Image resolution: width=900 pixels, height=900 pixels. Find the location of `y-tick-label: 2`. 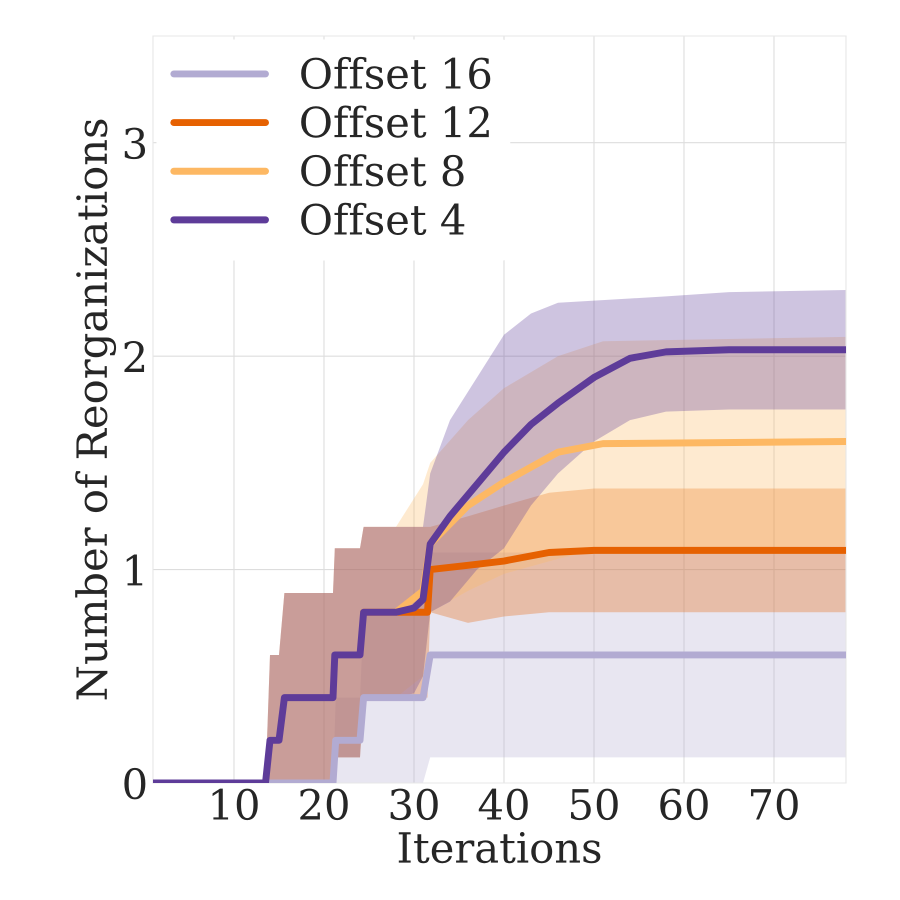

y-tick-label: 2 is located at coordinates (134, 356).